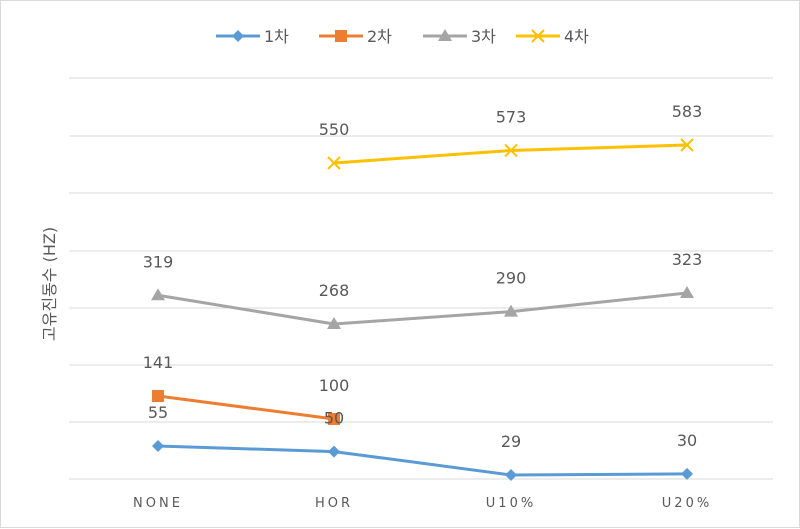 This screenshot has height=529, width=800. I want to click on series-1차, so click(422, 460).